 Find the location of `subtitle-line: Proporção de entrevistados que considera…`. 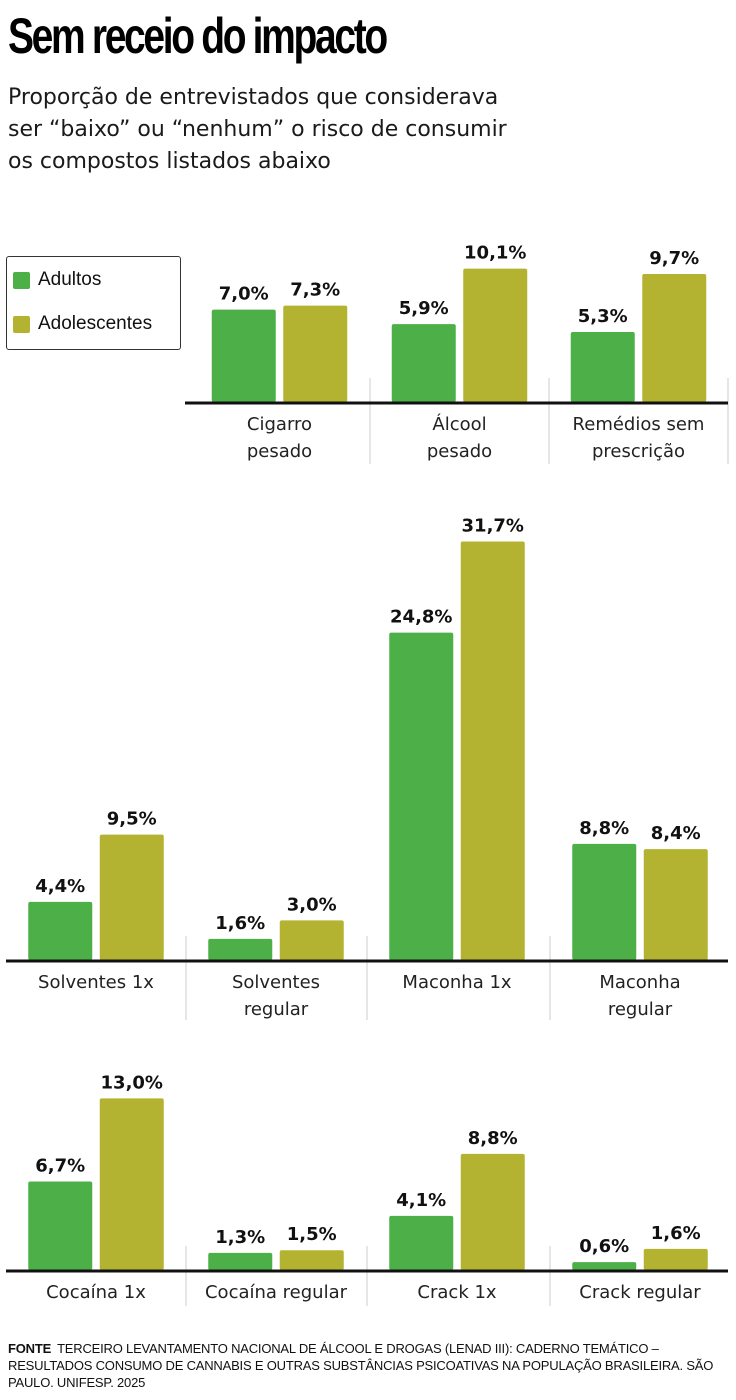

subtitle-line: Proporção de entrevistados que considera… is located at coordinates (253, 97).